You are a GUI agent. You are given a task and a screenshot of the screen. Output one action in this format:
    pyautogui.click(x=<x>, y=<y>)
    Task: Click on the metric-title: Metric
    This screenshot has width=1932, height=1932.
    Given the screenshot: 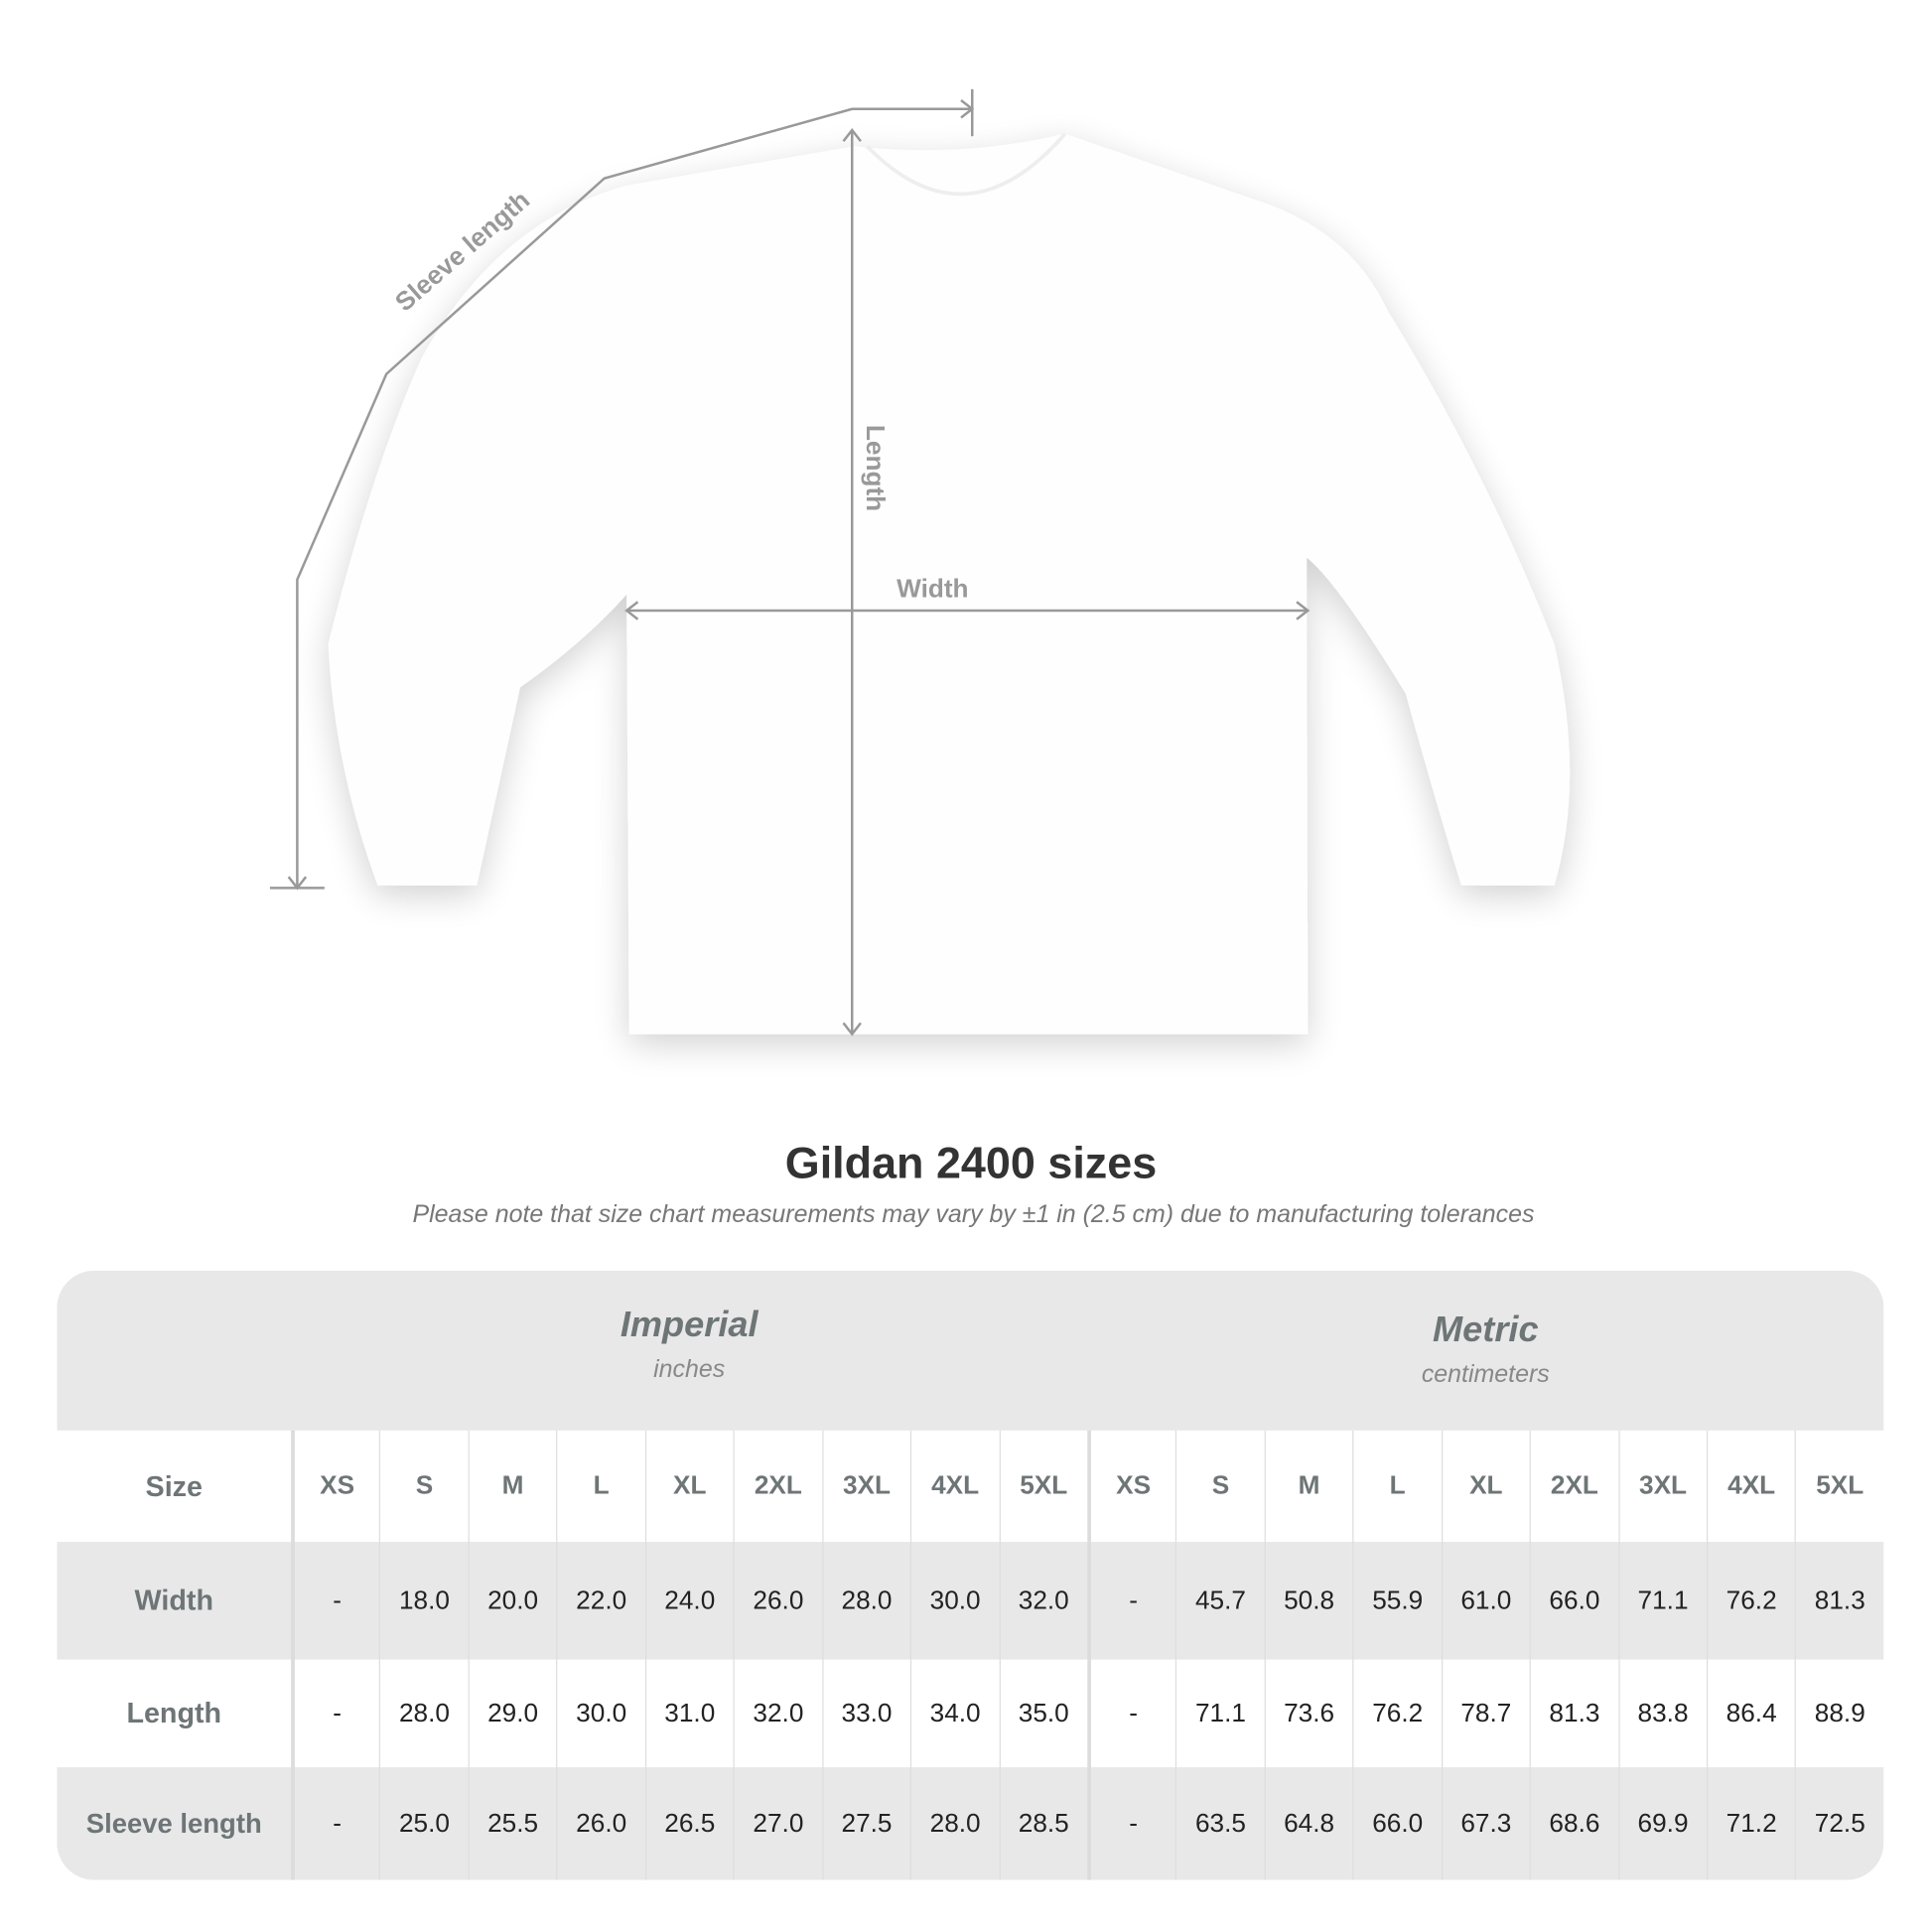 What is the action you would take?
    pyautogui.click(x=1486, y=1330)
    